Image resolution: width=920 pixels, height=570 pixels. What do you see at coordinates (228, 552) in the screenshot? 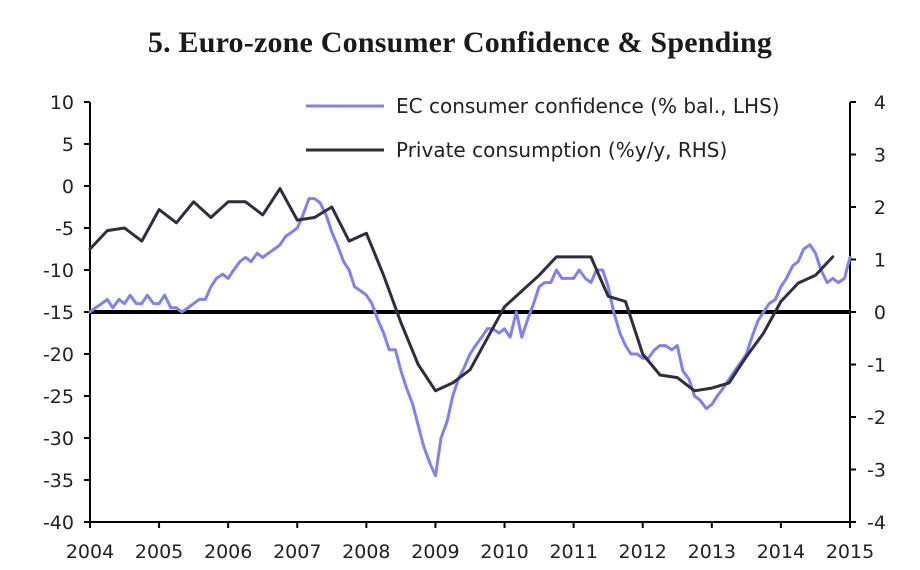
I see `x-tick-label: 2006` at bounding box center [228, 552].